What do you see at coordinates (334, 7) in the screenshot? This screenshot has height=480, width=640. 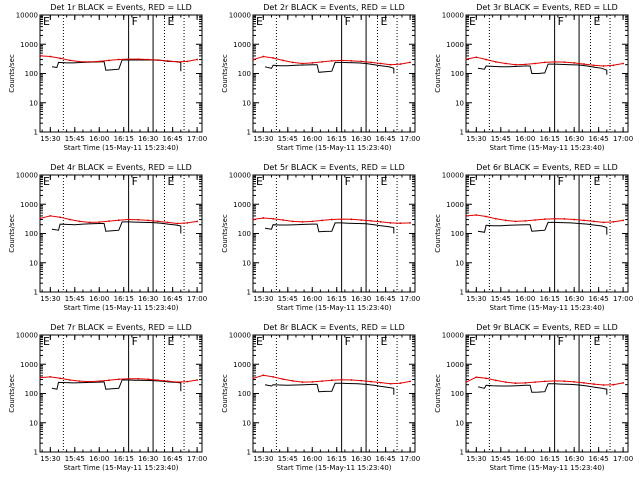 I see `chart-title: Det 2r BLACK = Events, RED = LLD` at bounding box center [334, 7].